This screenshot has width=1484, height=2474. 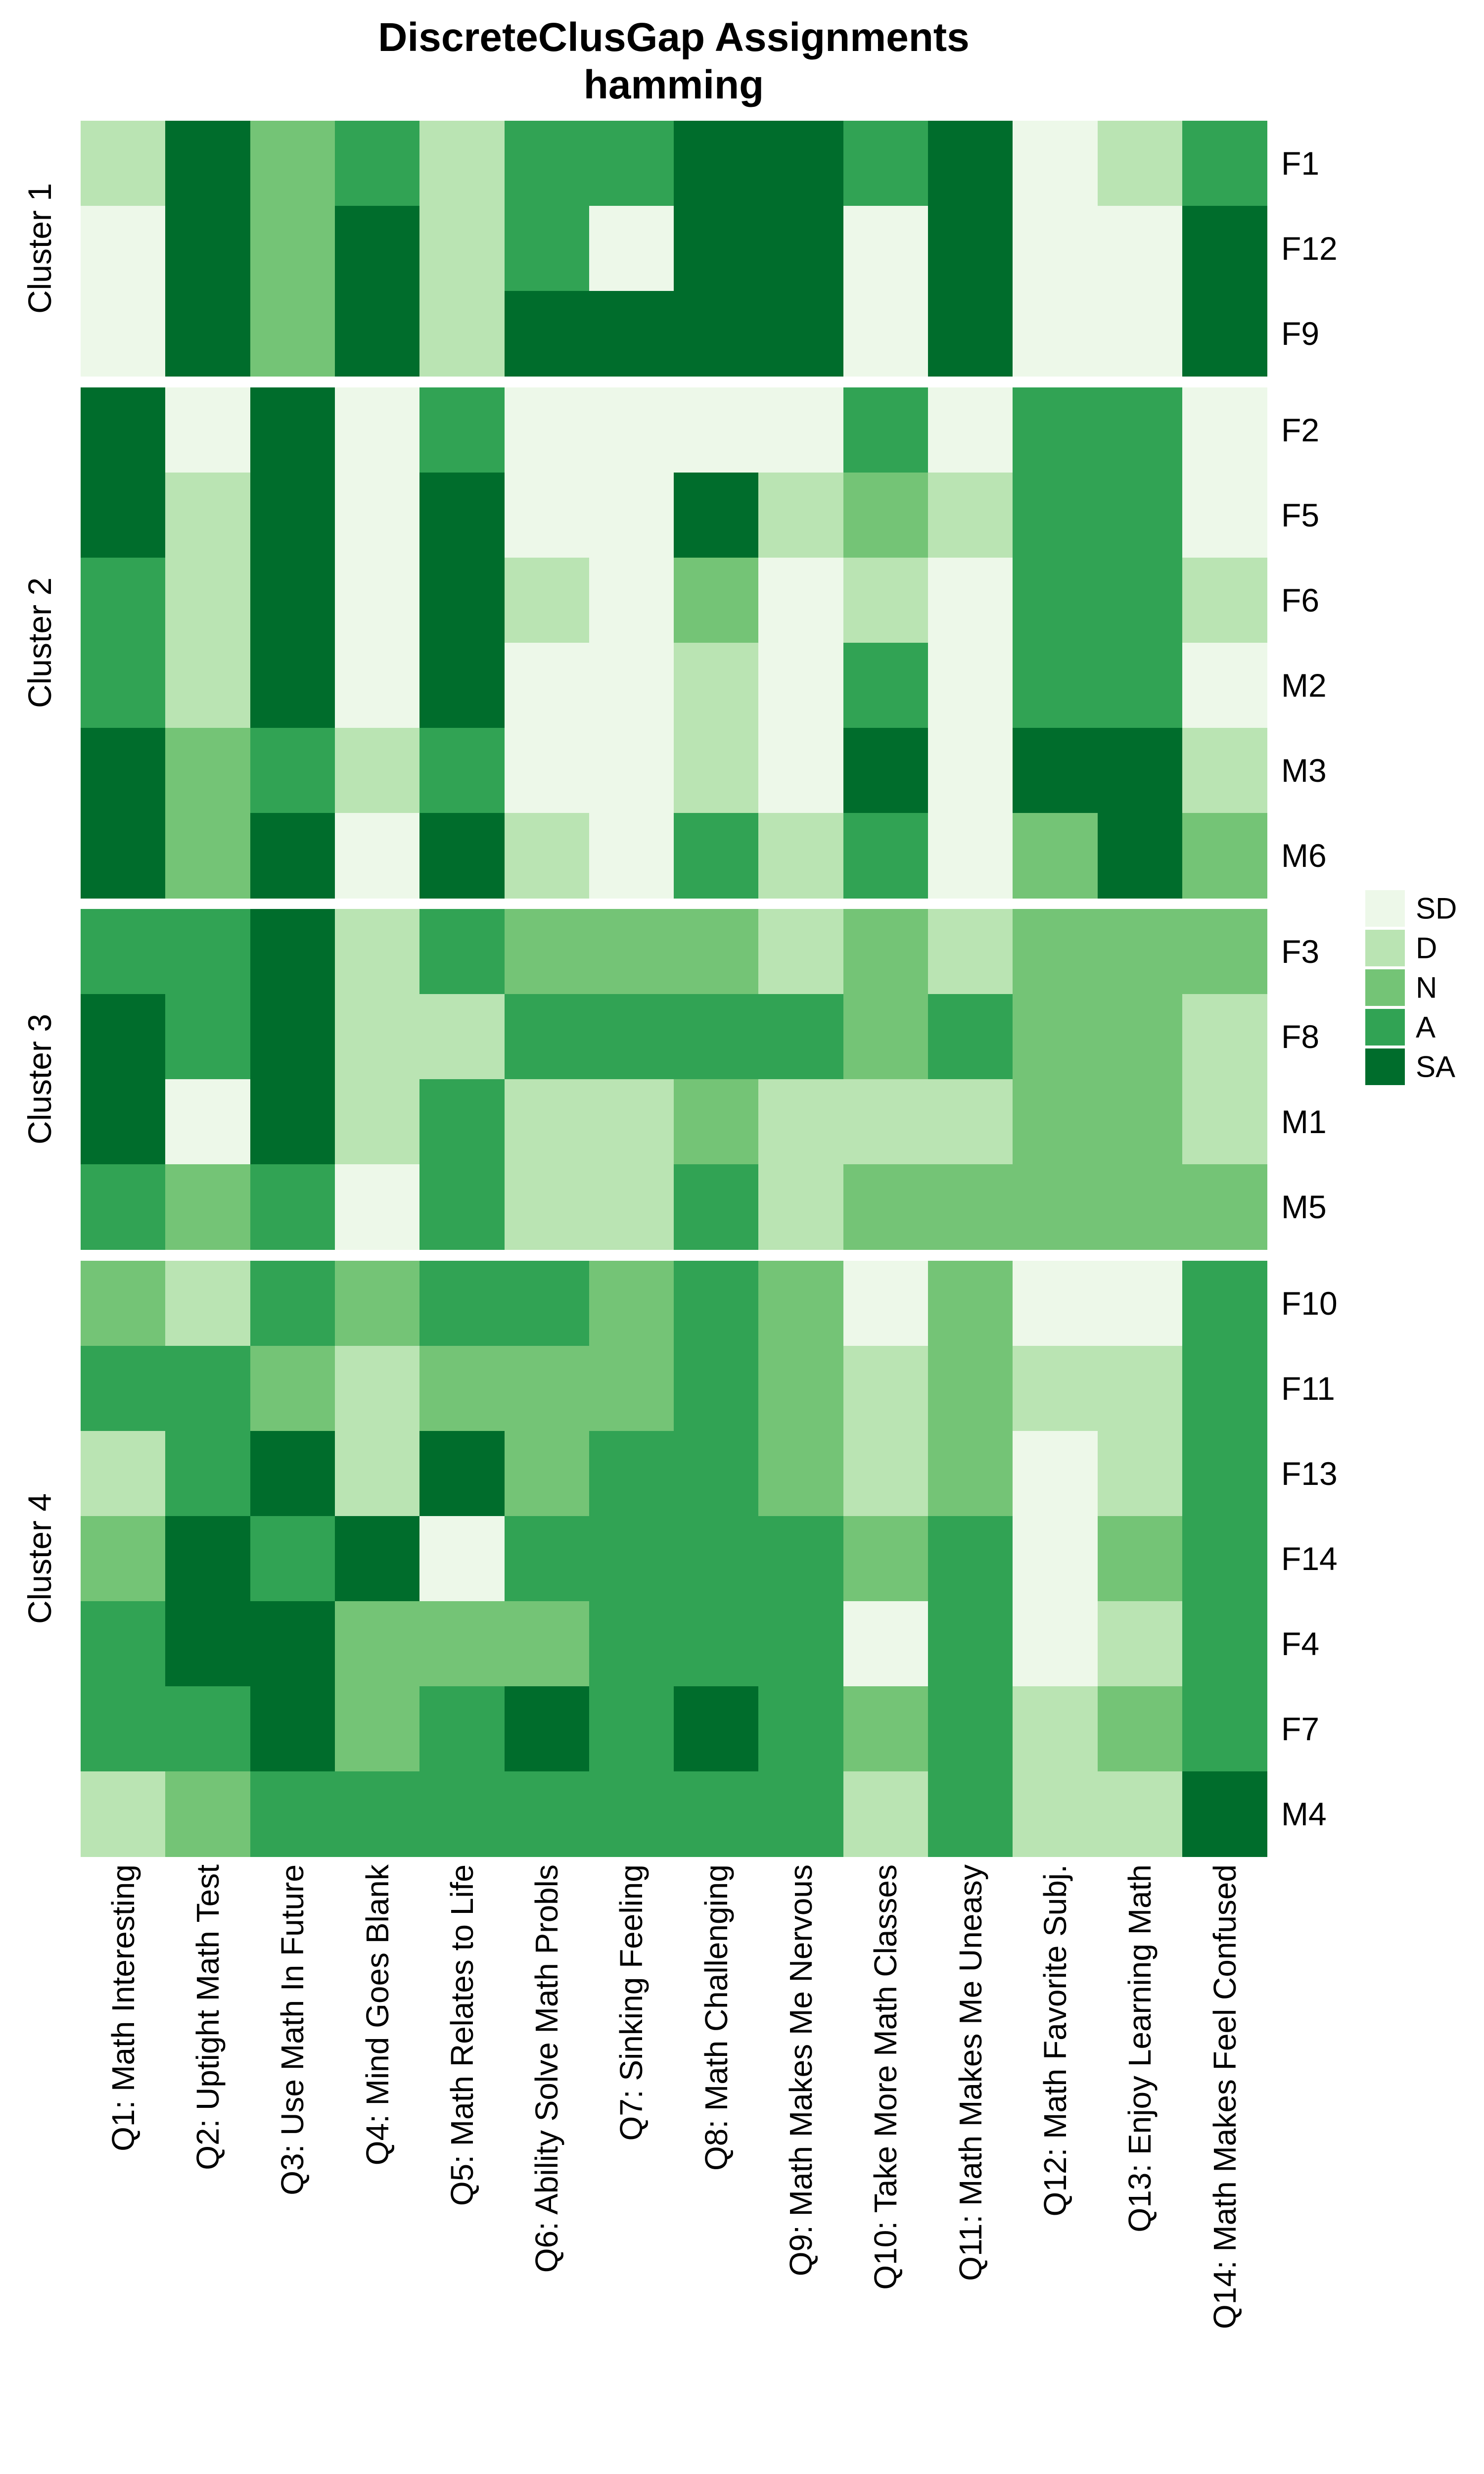 What do you see at coordinates (1140, 2048) in the screenshot?
I see `column-label-text: Q13: Enjoy Learning Math` at bounding box center [1140, 2048].